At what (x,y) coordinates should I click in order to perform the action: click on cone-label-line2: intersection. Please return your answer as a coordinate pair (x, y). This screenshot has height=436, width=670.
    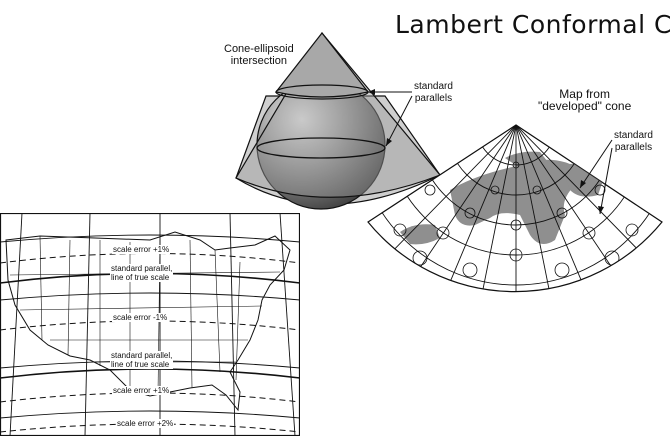
    Looking at the image, I should click on (258, 61).